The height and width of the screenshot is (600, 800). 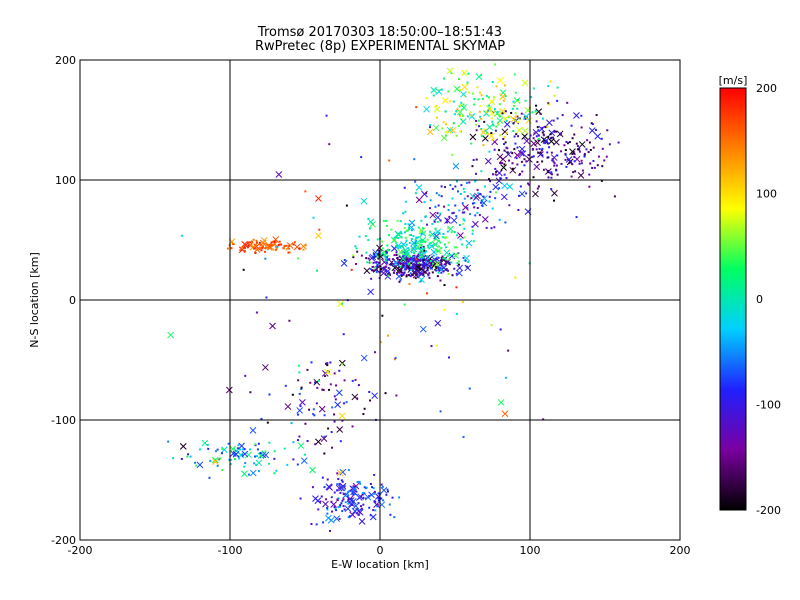 What do you see at coordinates (63, 420) in the screenshot?
I see `y-tick-label: -100` at bounding box center [63, 420].